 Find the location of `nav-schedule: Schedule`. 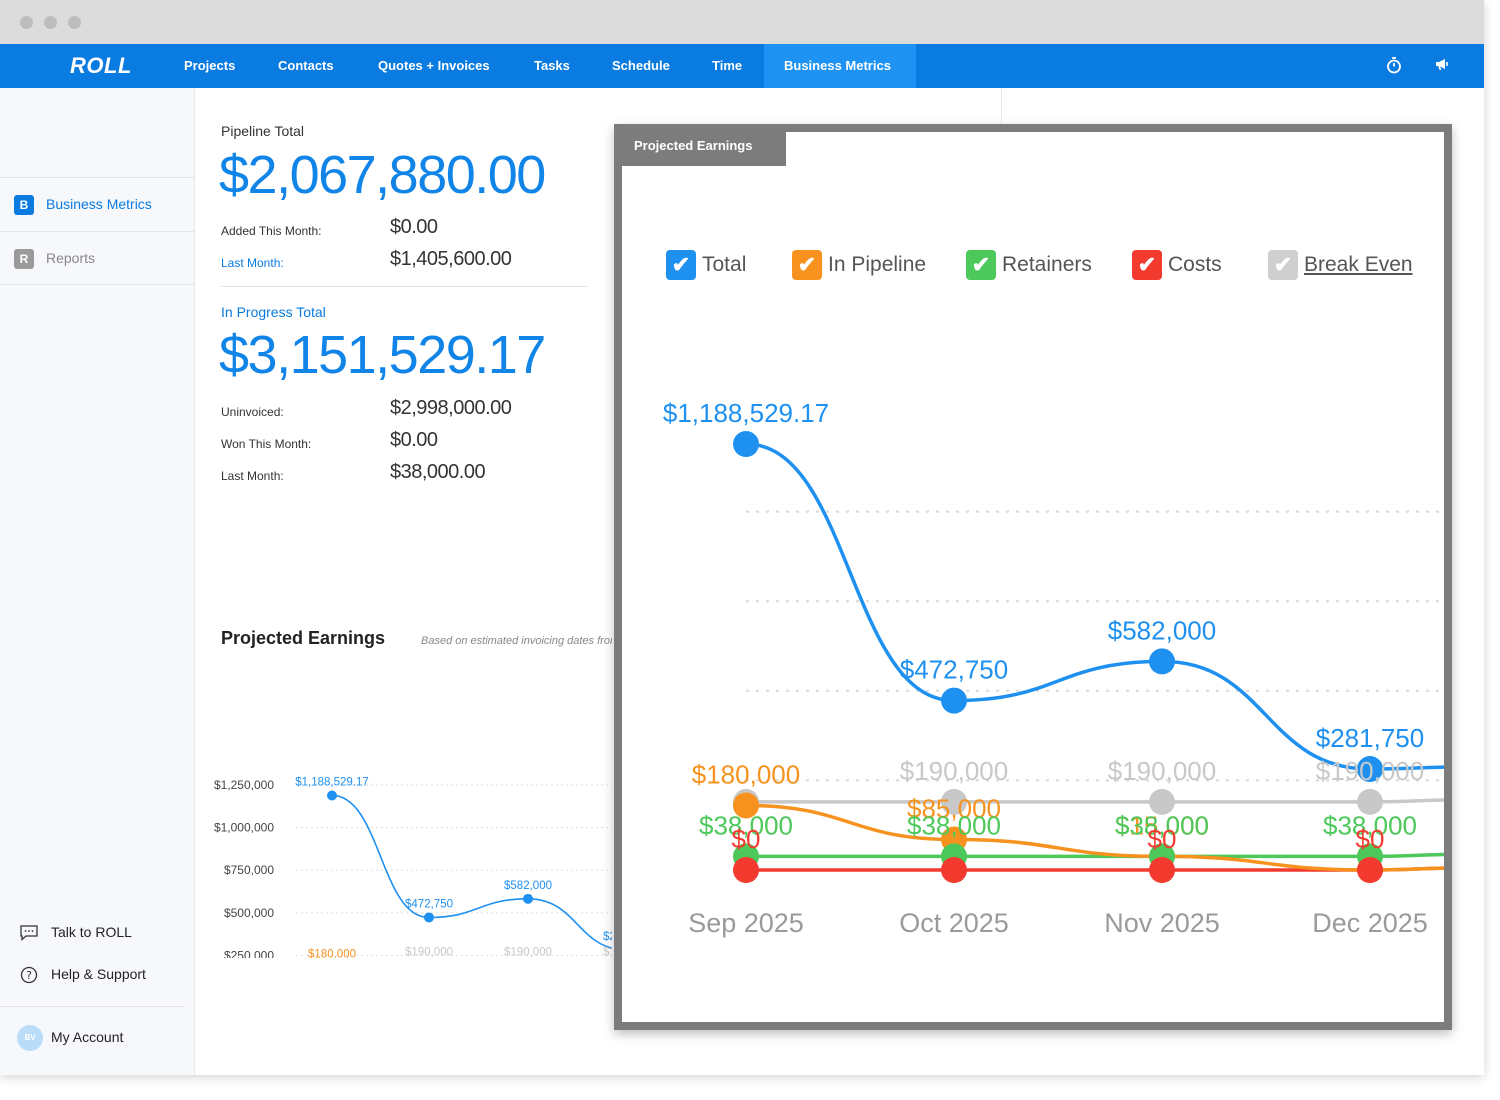

nav-schedule: Schedule is located at coordinates (641, 65).